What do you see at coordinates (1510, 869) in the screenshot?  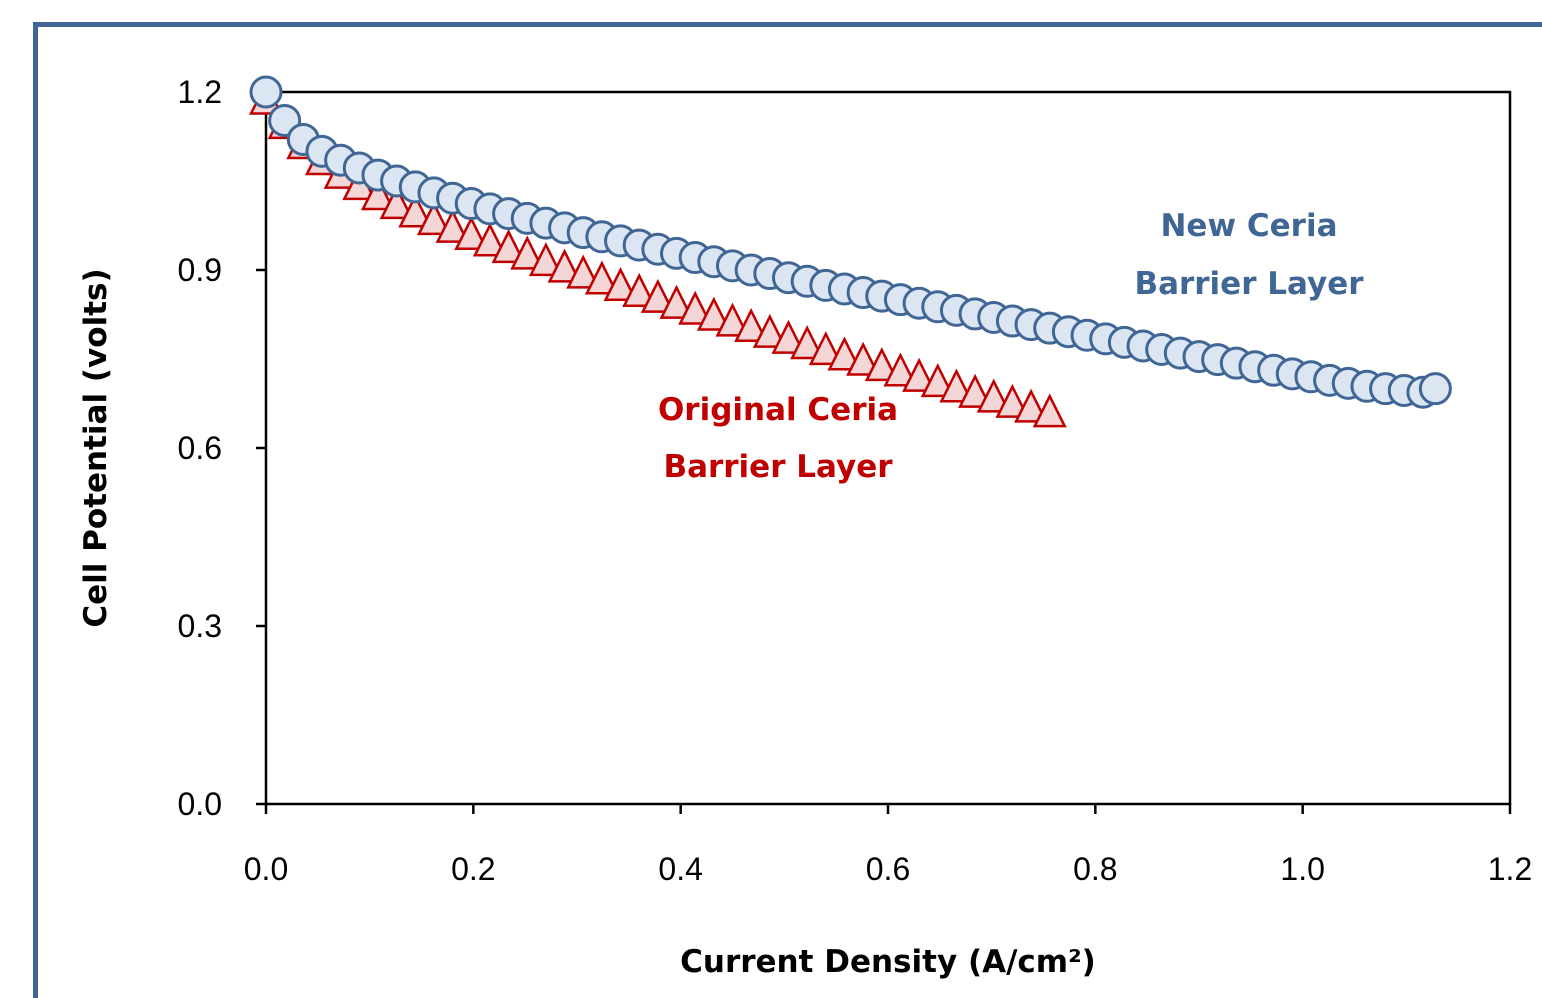 I see `x-tick-label: 1.2` at bounding box center [1510, 869].